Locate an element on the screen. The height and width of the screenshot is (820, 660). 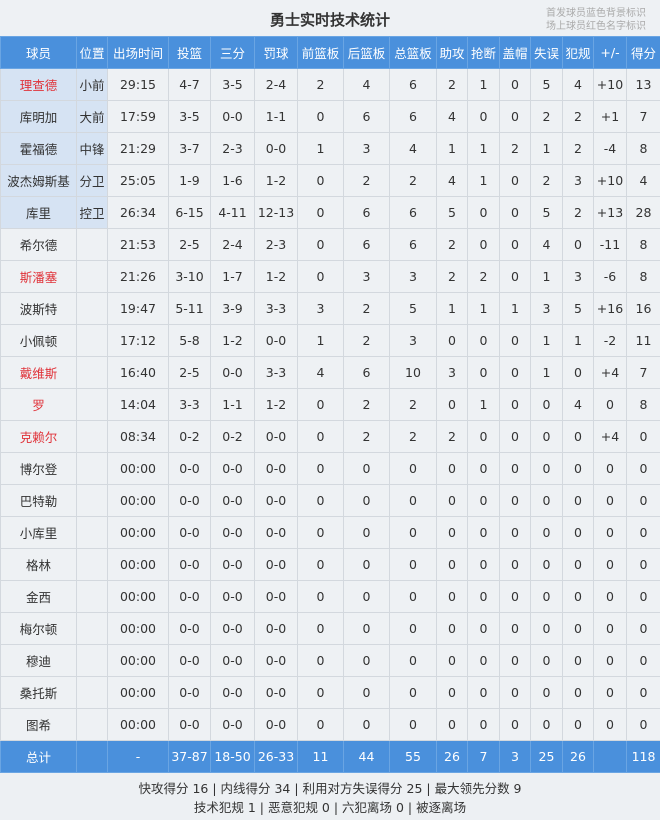
legend-on-court: 场上球员红色名字标识 is located at coordinates (596, 26).